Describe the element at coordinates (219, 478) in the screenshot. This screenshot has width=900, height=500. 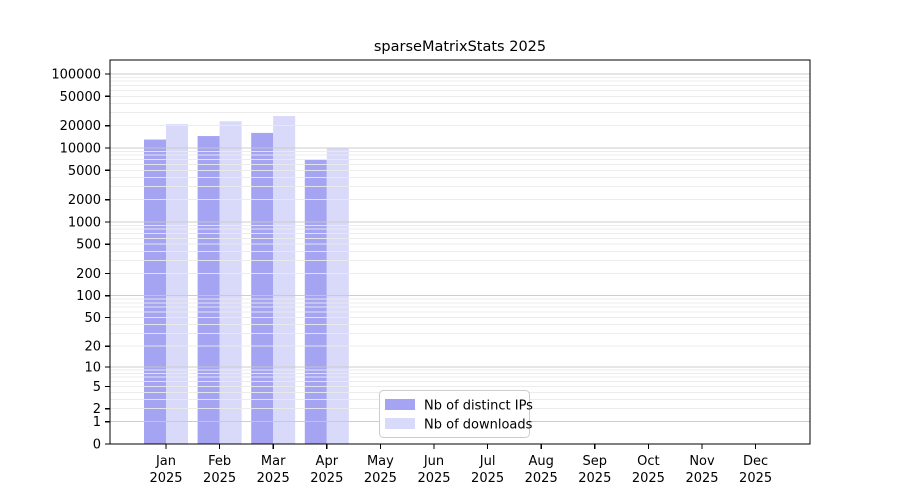
I see `x-tick-label-year-feb: 2025` at that location.